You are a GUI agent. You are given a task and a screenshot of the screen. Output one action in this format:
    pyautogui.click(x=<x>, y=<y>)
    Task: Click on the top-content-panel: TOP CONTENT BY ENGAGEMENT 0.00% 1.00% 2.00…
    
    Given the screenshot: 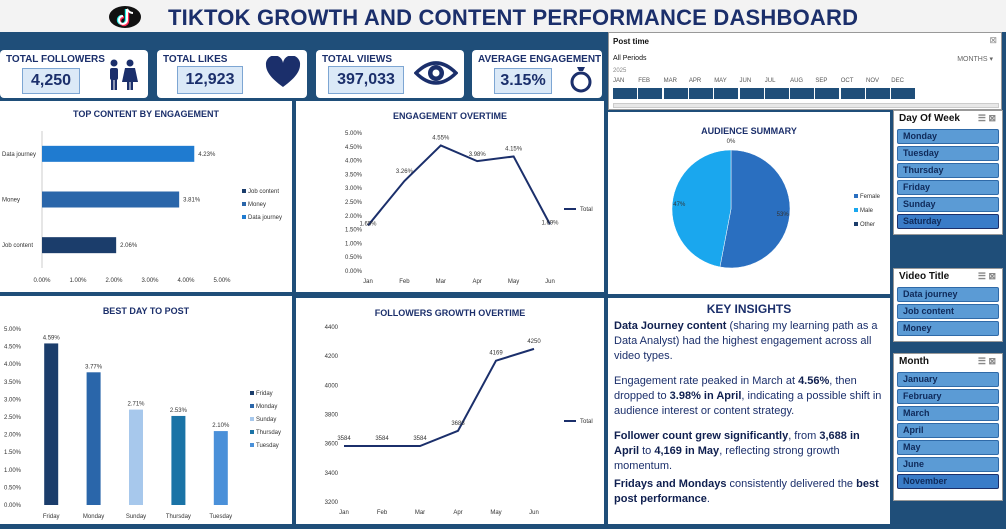 What is the action you would take?
    pyautogui.click(x=146, y=196)
    